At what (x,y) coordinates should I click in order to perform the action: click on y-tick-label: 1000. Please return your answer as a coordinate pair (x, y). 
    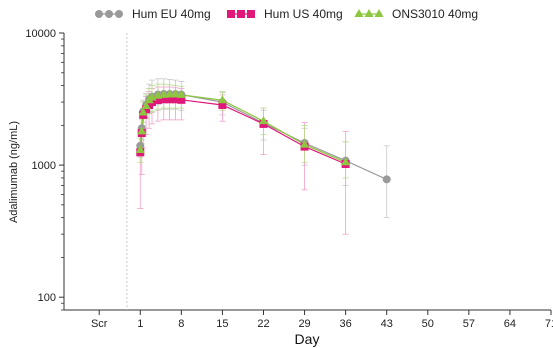
    Looking at the image, I should click on (44, 166).